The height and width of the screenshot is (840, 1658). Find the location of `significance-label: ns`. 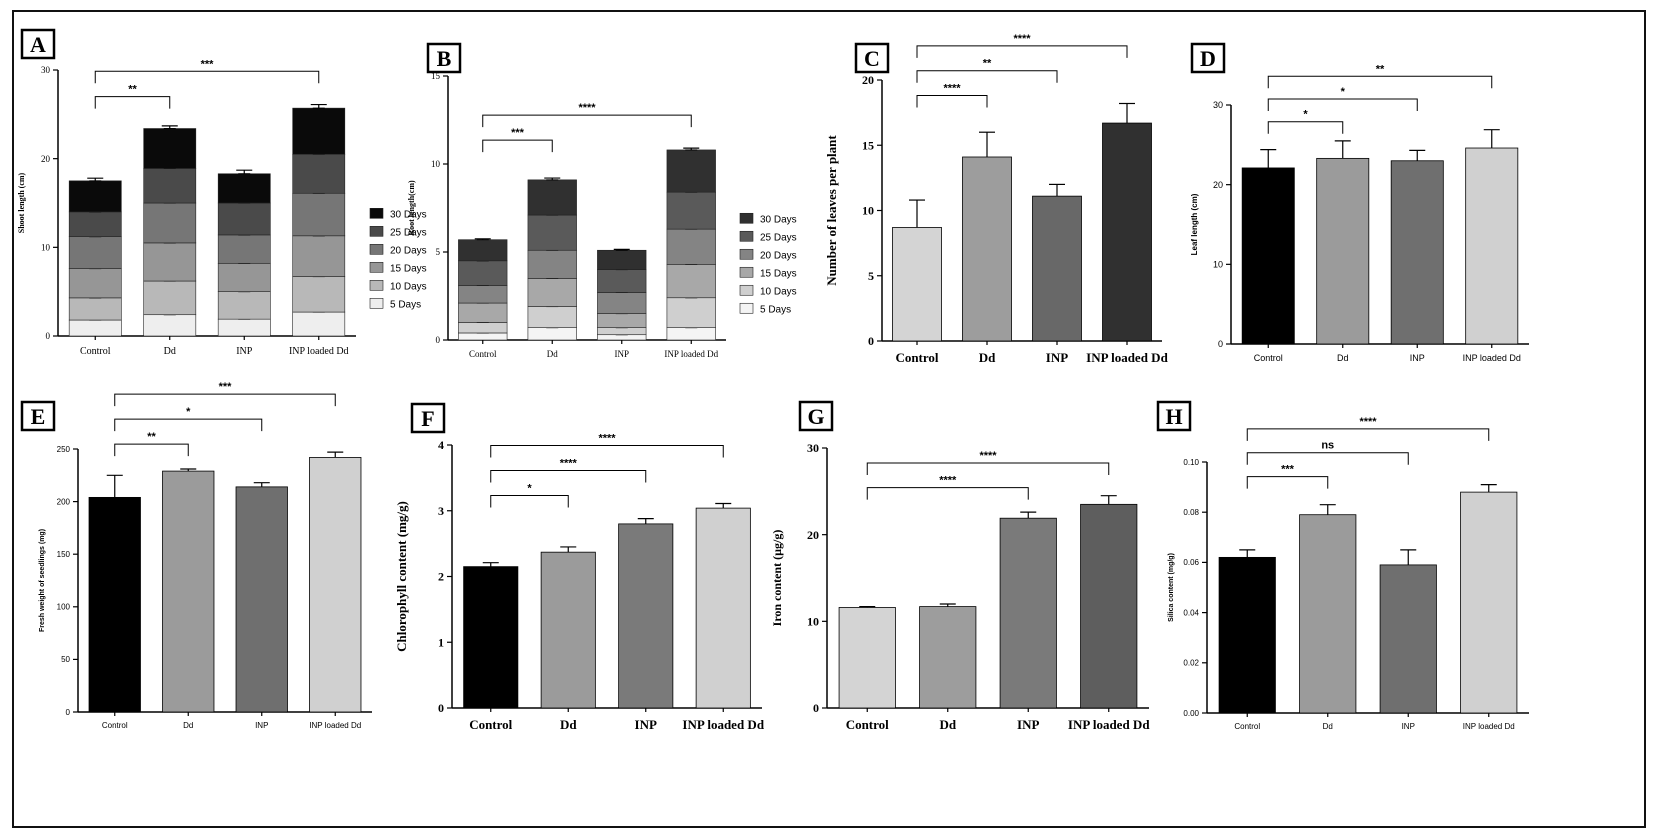

significance-label: ns is located at coordinates (1327, 446).